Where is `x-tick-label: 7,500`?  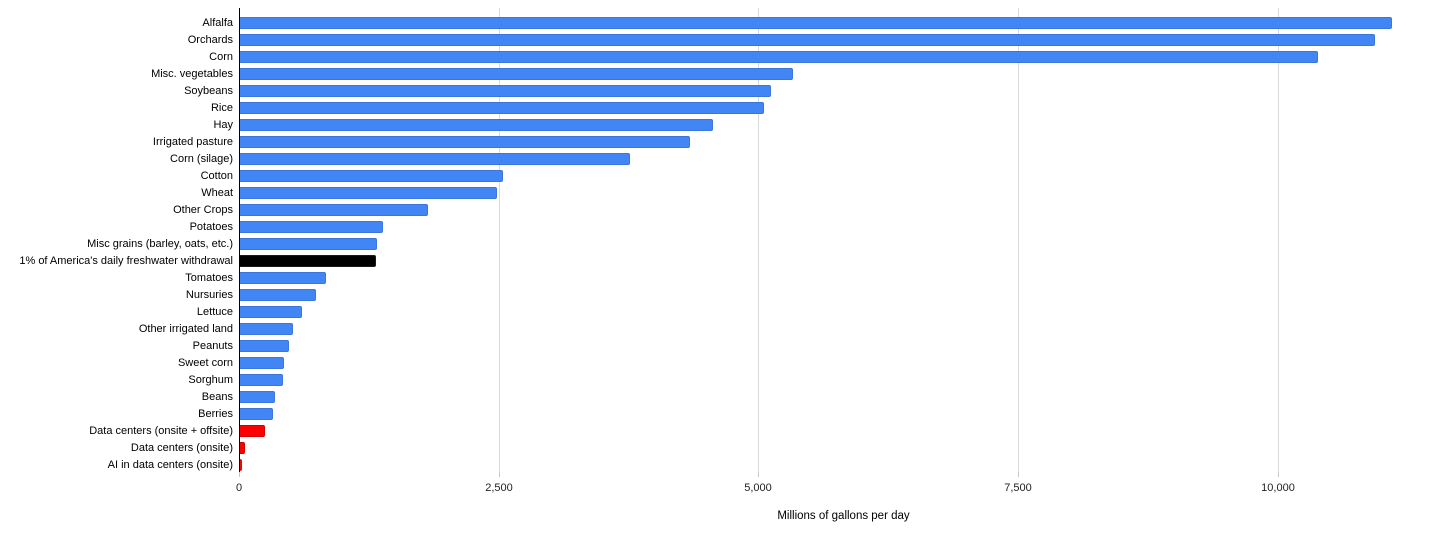
x-tick-label: 7,500 is located at coordinates (1018, 488).